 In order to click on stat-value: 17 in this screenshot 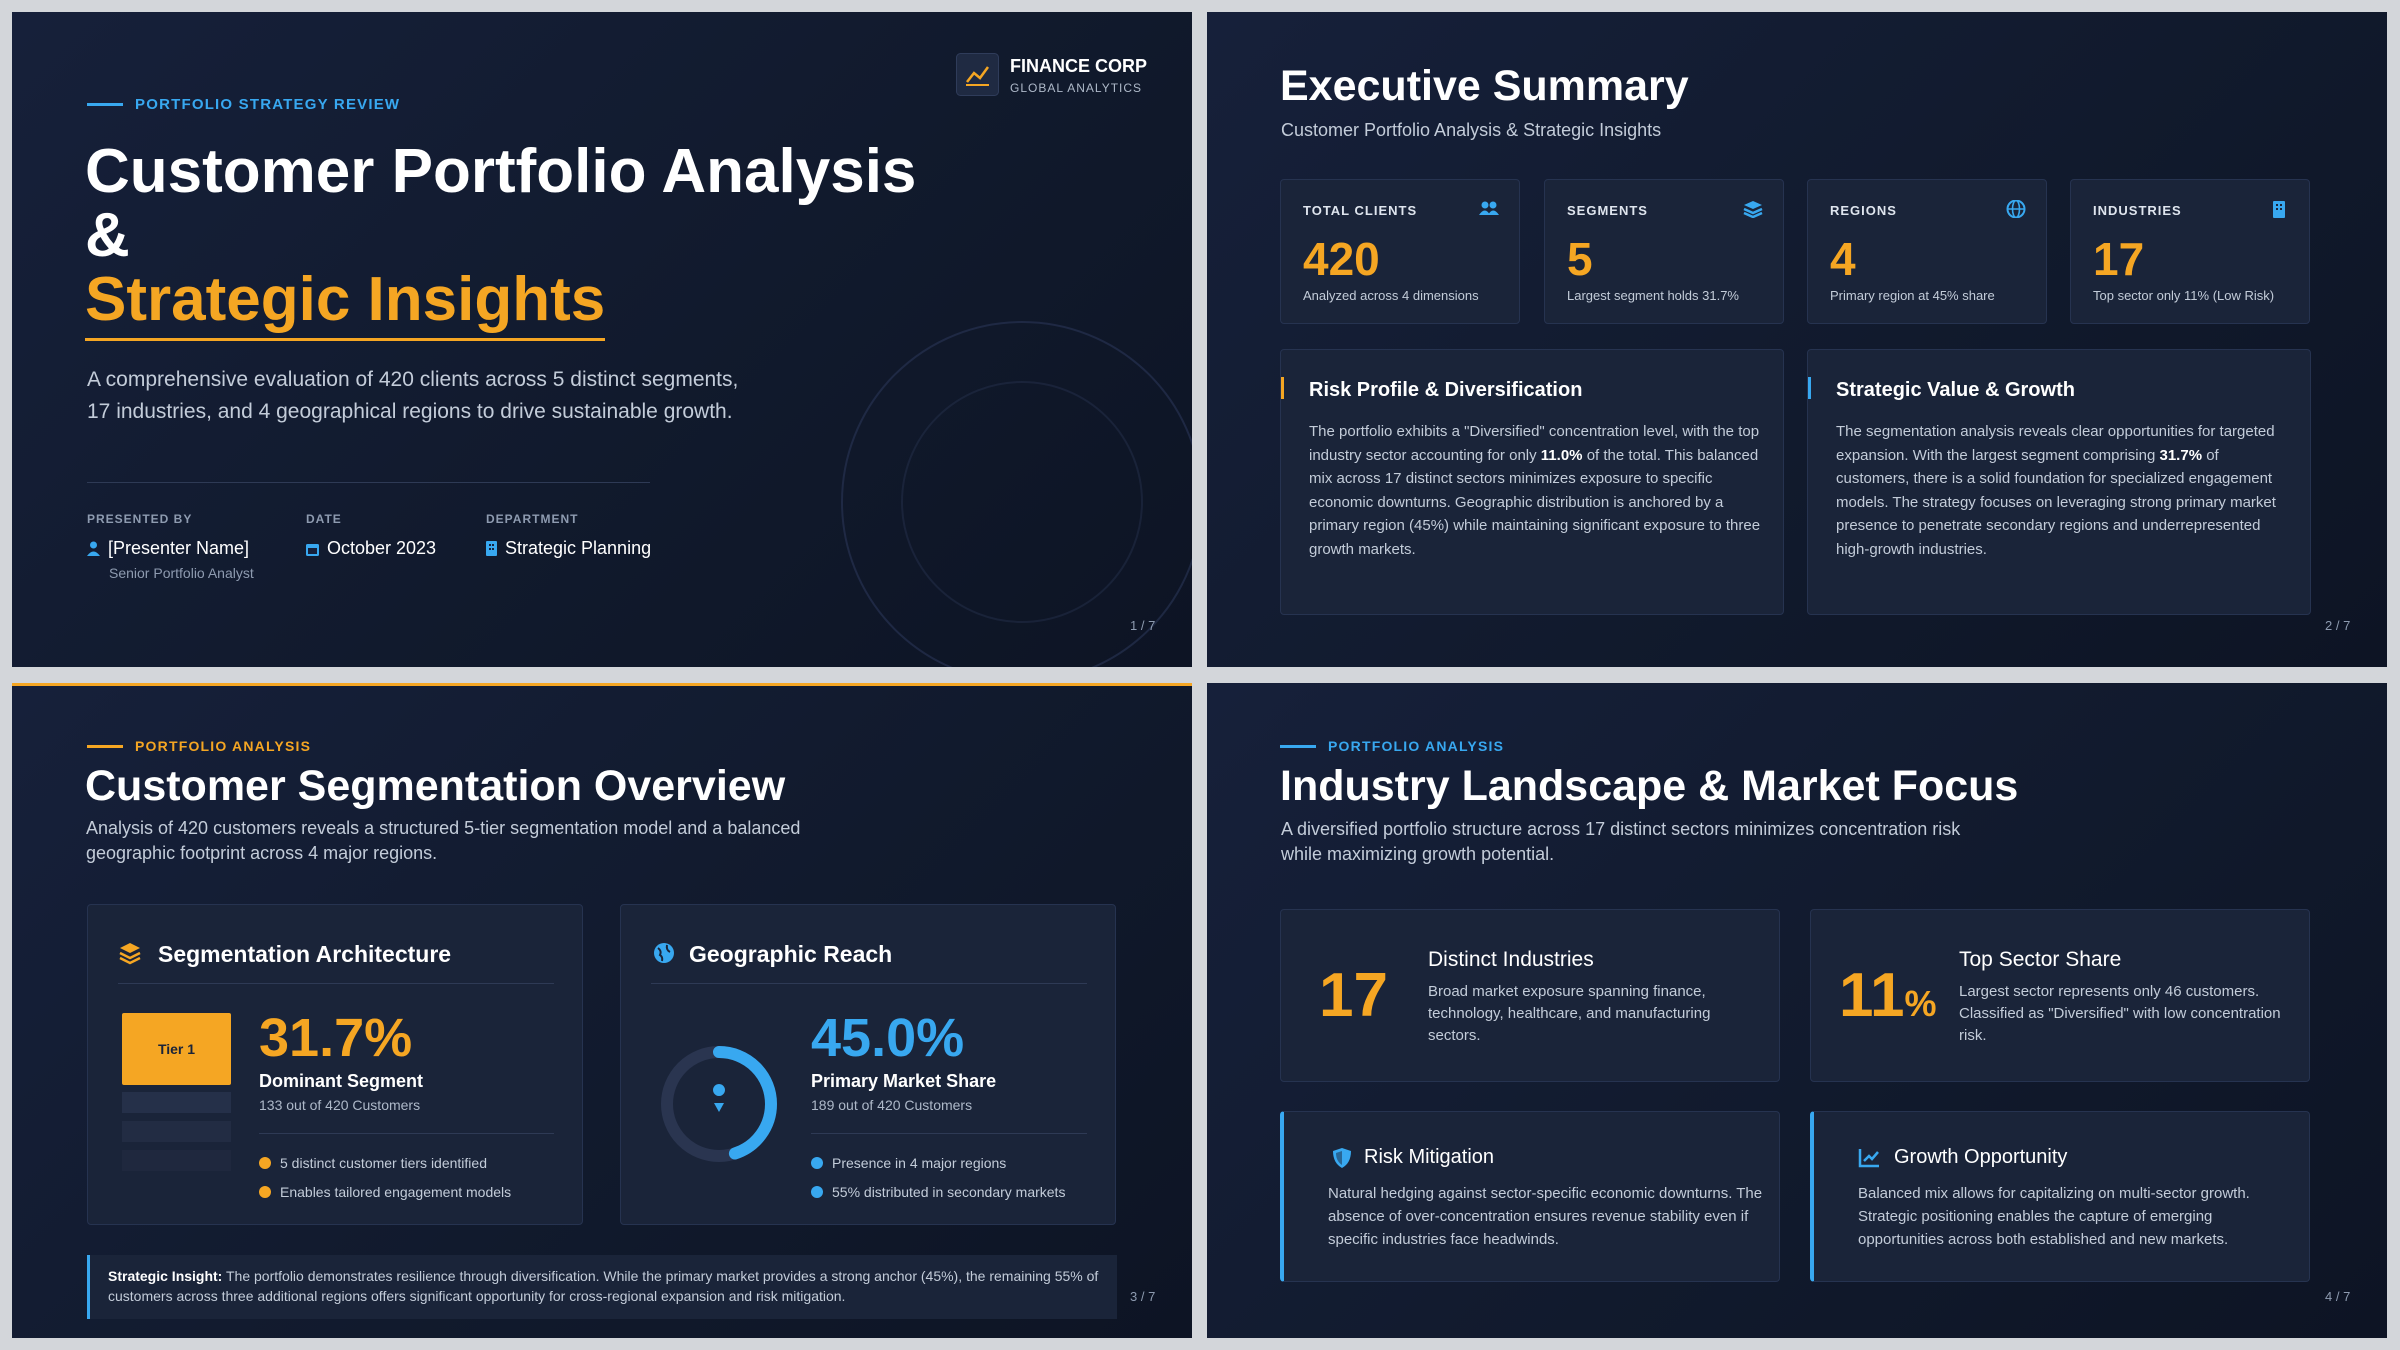, I will do `click(2119, 259)`.